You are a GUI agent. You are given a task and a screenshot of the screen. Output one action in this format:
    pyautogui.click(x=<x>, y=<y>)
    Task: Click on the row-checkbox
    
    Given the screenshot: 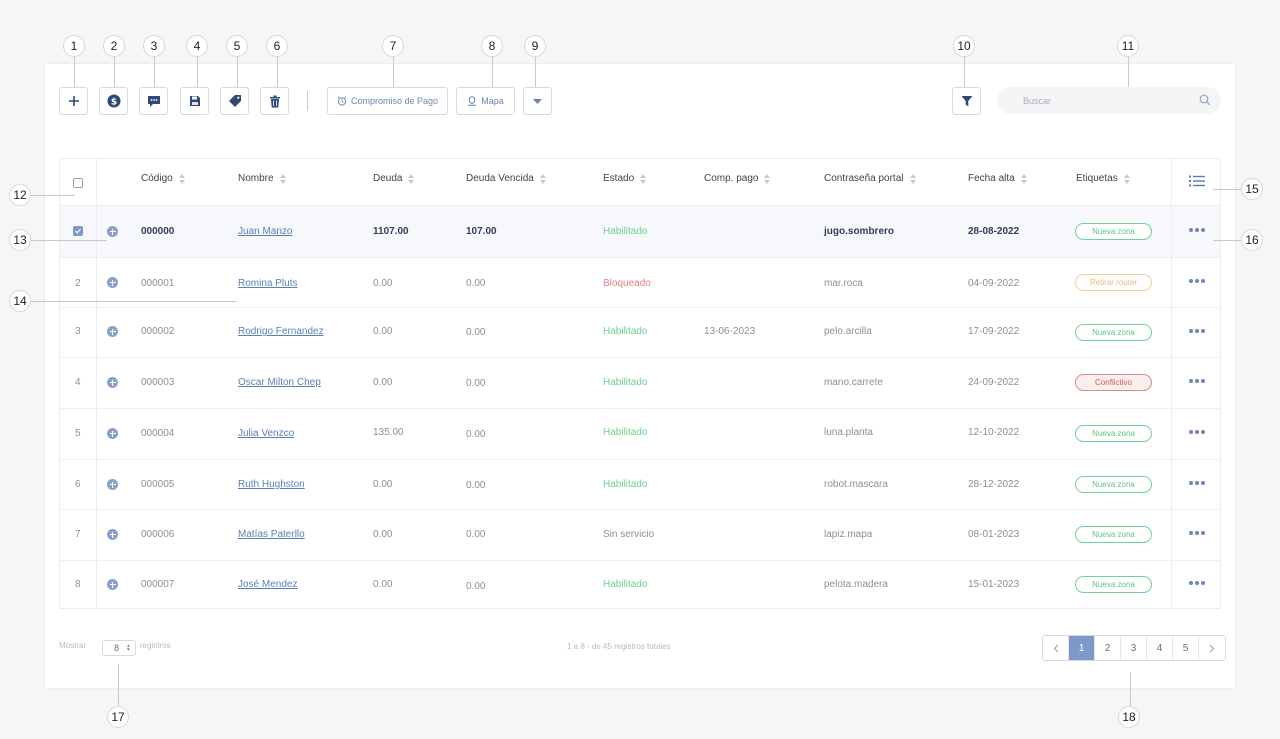 What is the action you would take?
    pyautogui.click(x=78, y=231)
    